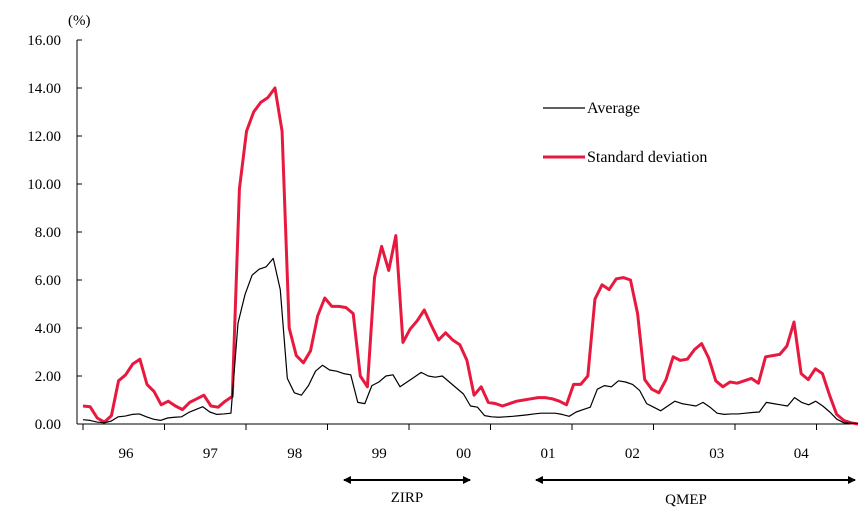  I want to click on legend-label-average: Average, so click(613, 108).